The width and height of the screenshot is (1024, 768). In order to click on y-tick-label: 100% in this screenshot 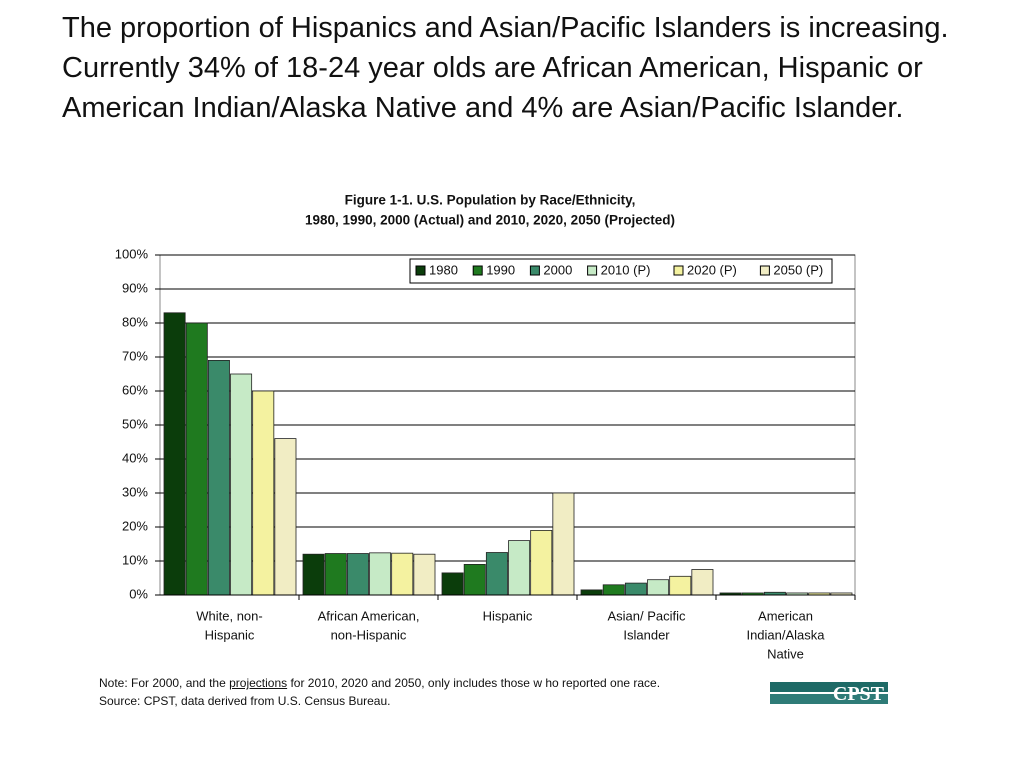, I will do `click(132, 253)`.